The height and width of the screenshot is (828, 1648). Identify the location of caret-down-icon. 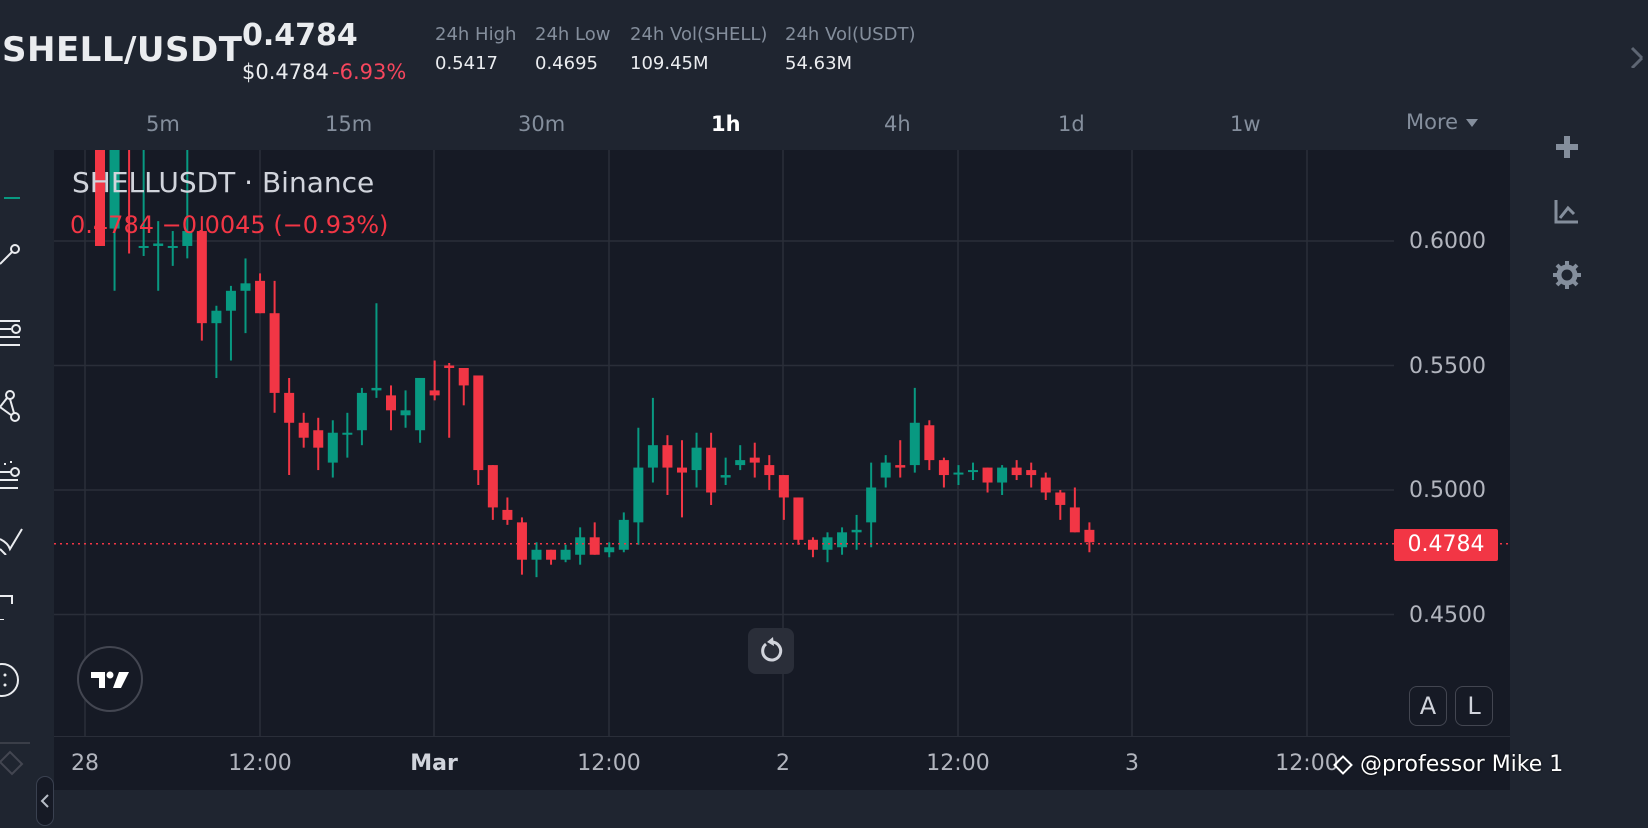
(1472, 123).